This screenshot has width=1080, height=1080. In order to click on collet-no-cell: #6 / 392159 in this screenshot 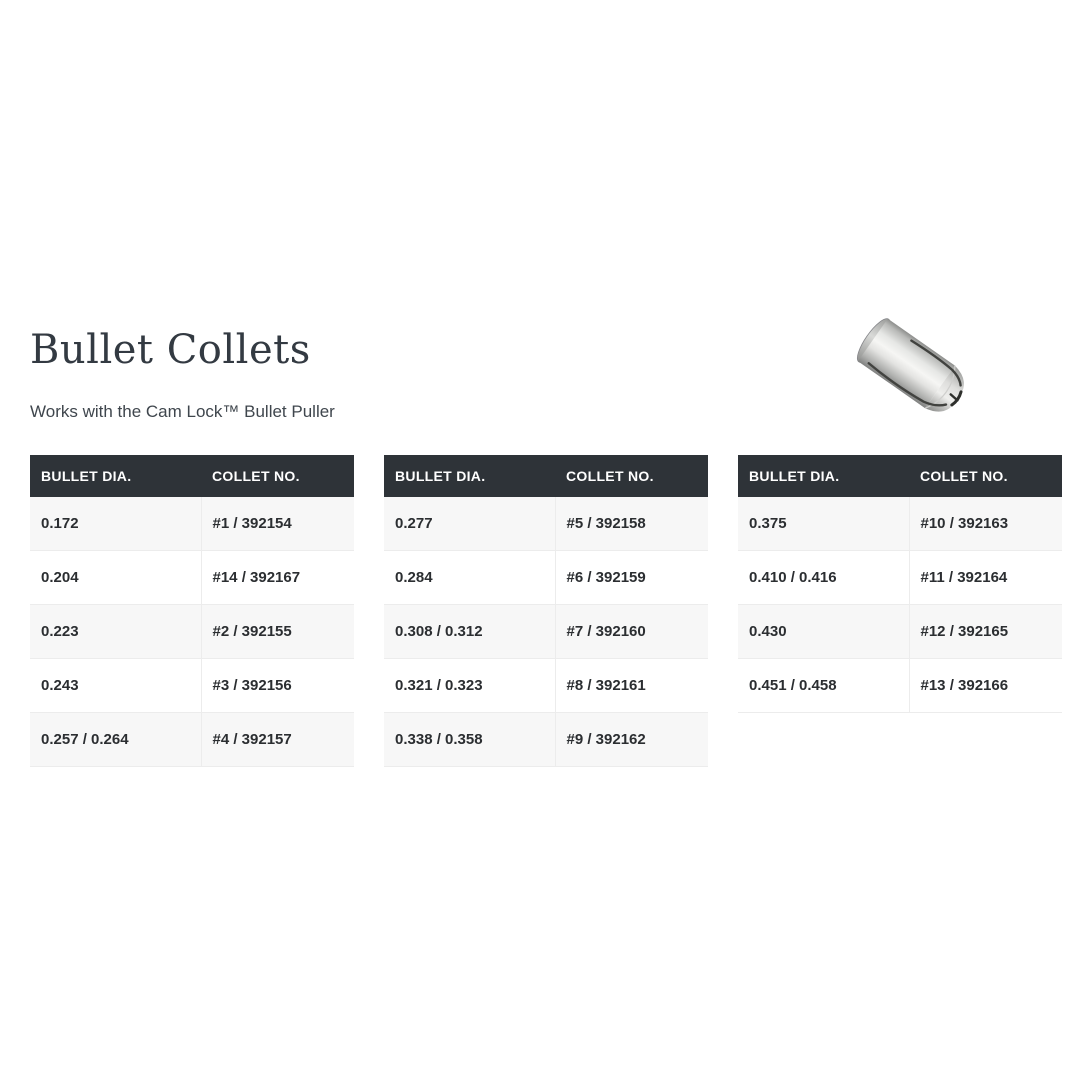, I will do `click(631, 577)`.